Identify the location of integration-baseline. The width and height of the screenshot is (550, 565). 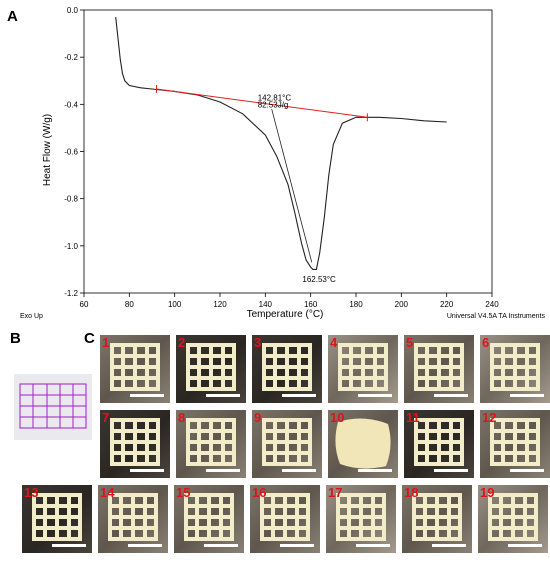
(262, 103).